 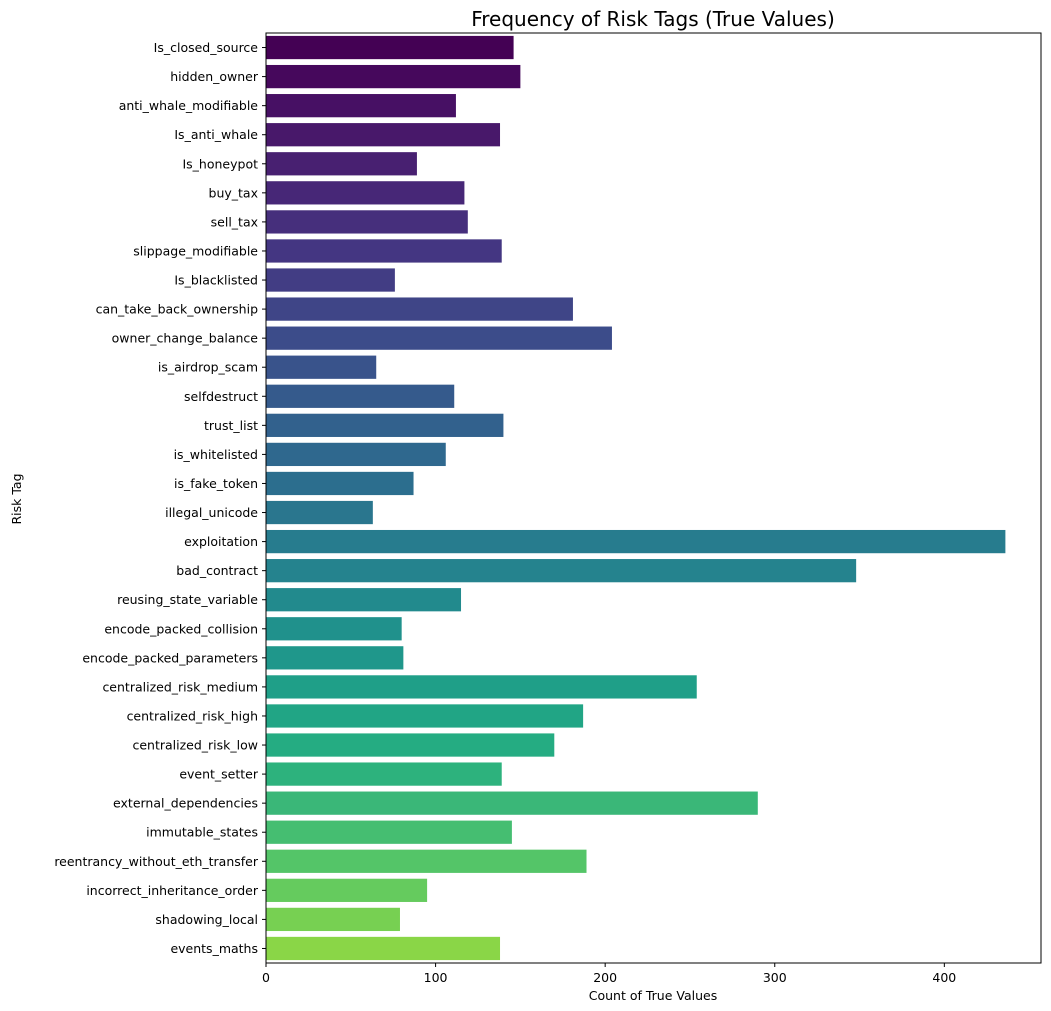 What do you see at coordinates (211, 512) in the screenshot?
I see `y-tick-label: illegal_unicode` at bounding box center [211, 512].